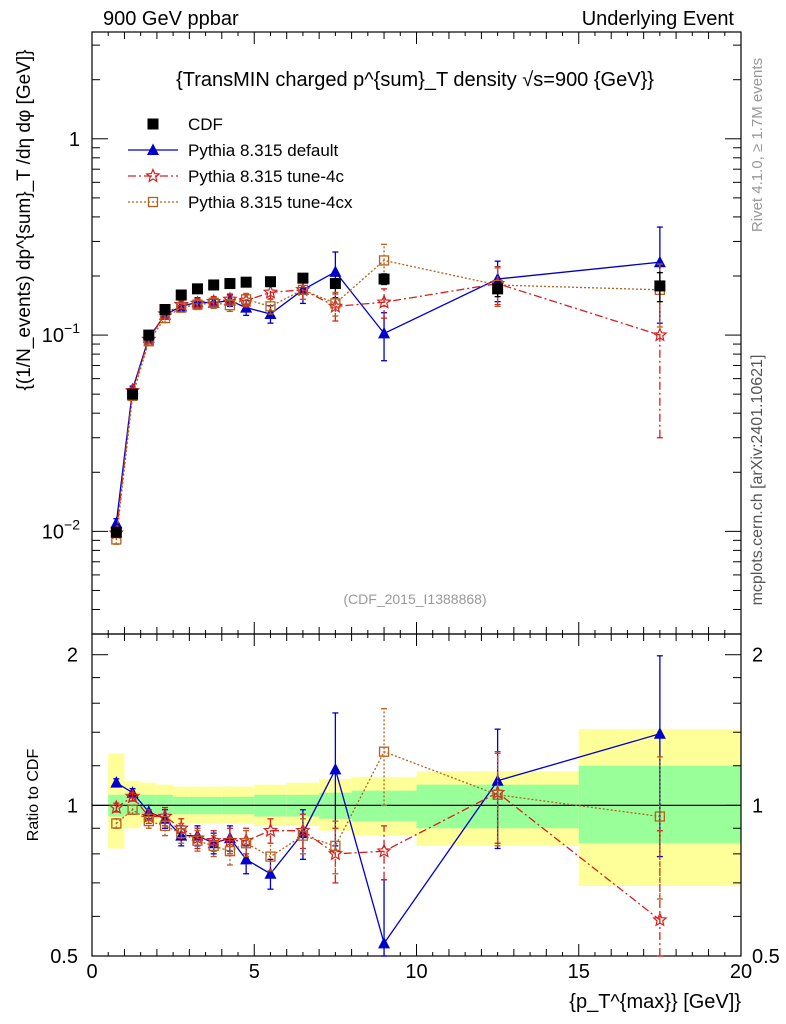 This screenshot has width=786, height=1024. What do you see at coordinates (72, 656) in the screenshot?
I see `ratio-y-tick-label-left: 2` at bounding box center [72, 656].